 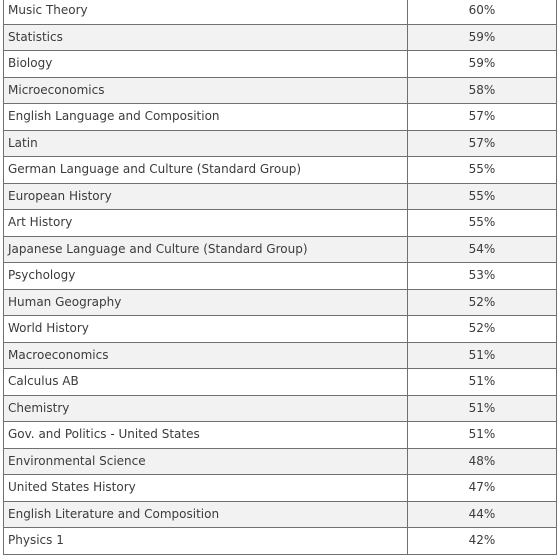 What do you see at coordinates (205, 461) in the screenshot?
I see `subject-cell: Environmental Science` at bounding box center [205, 461].